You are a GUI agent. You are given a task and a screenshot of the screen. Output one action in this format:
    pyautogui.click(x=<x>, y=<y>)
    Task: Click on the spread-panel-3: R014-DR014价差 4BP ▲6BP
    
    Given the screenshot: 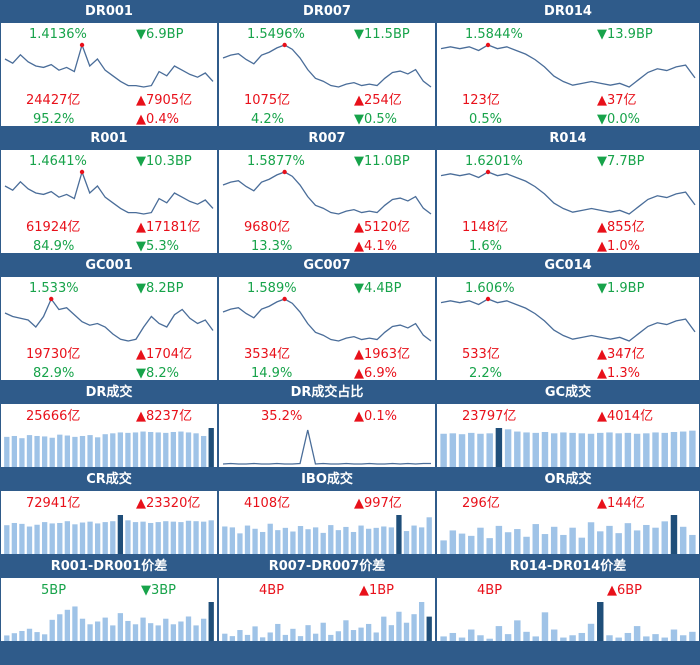 What is the action you would take?
    pyautogui.click(x=568, y=598)
    